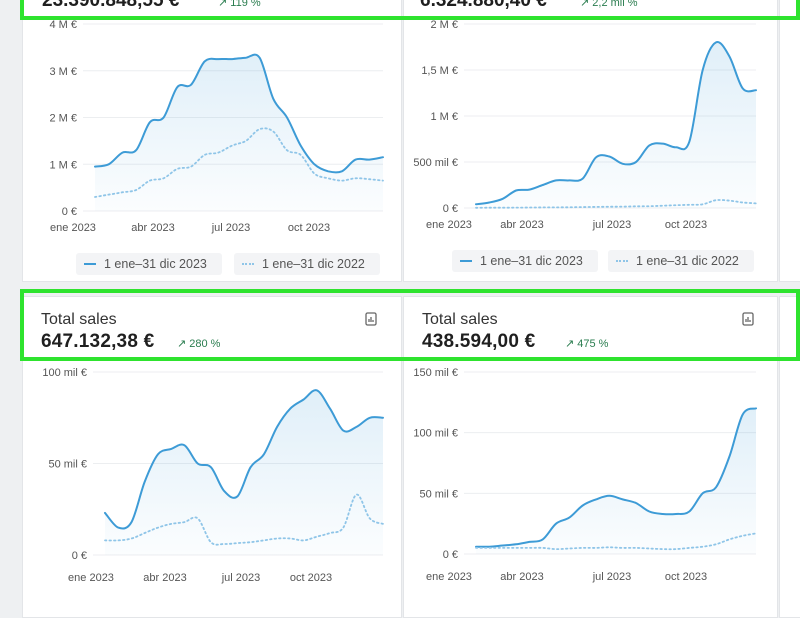 The width and height of the screenshot is (800, 618). Describe the element at coordinates (98, 341) in the screenshot. I see `card-total-value: 647.132,38 €` at that location.